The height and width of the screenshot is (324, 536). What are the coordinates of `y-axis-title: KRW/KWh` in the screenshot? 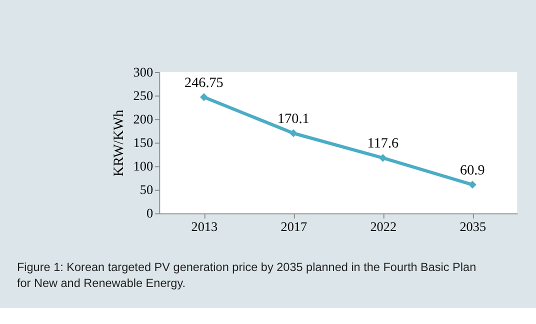 It's located at (118, 143).